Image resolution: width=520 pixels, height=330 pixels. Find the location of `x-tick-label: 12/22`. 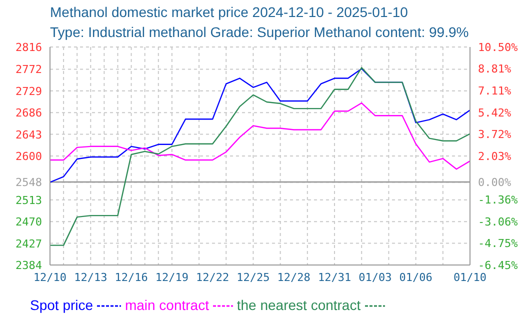

x-tick-label: 12/22 is located at coordinates (213, 277).